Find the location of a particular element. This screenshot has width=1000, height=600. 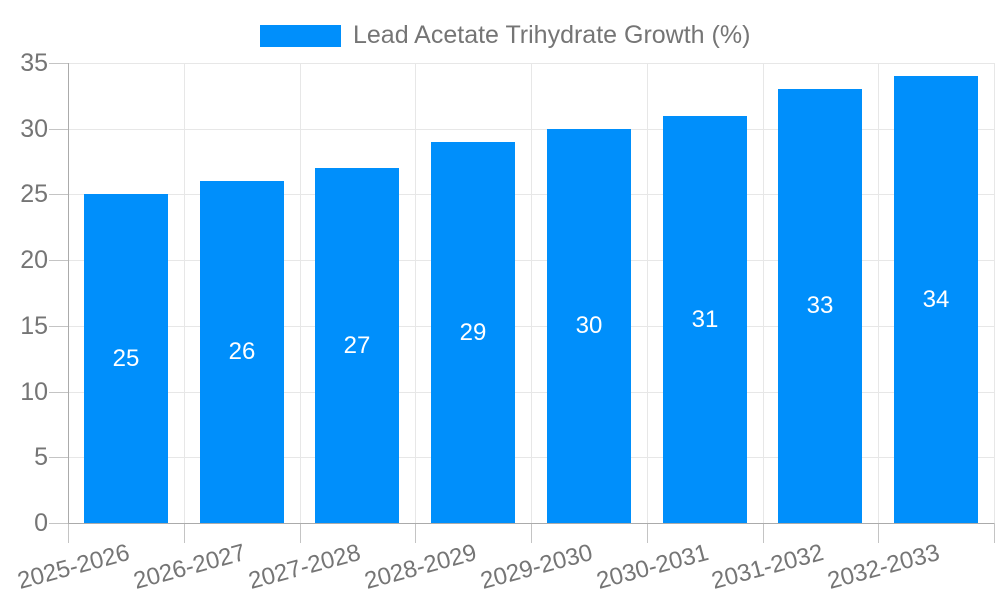

y-axis-label: 20 is located at coordinates (34, 260).